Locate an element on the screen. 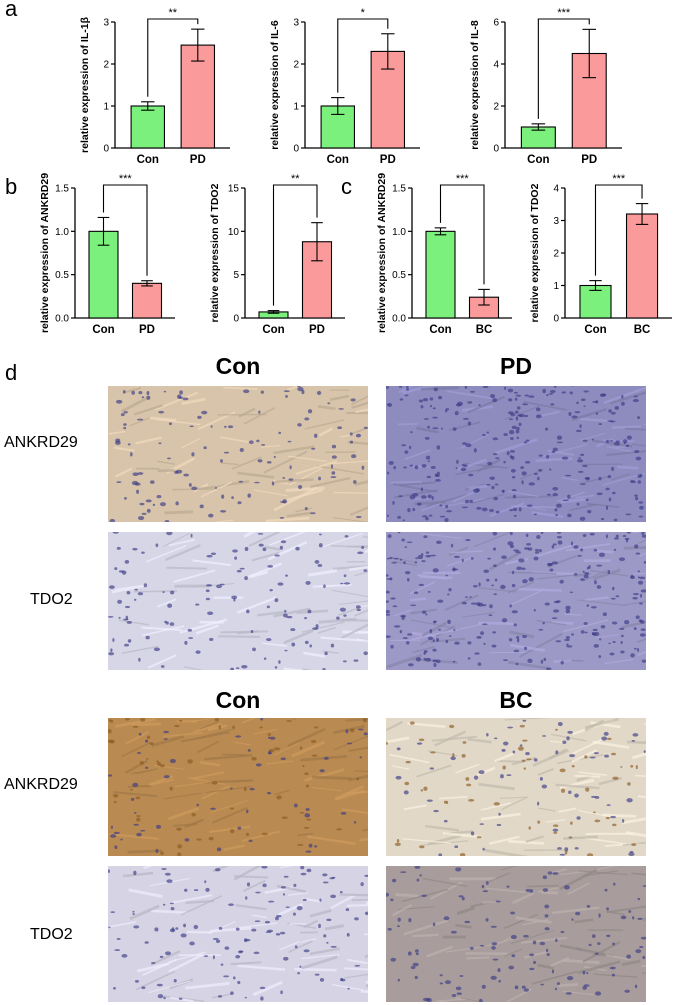  y-tick-label: 10 is located at coordinates (234, 232).